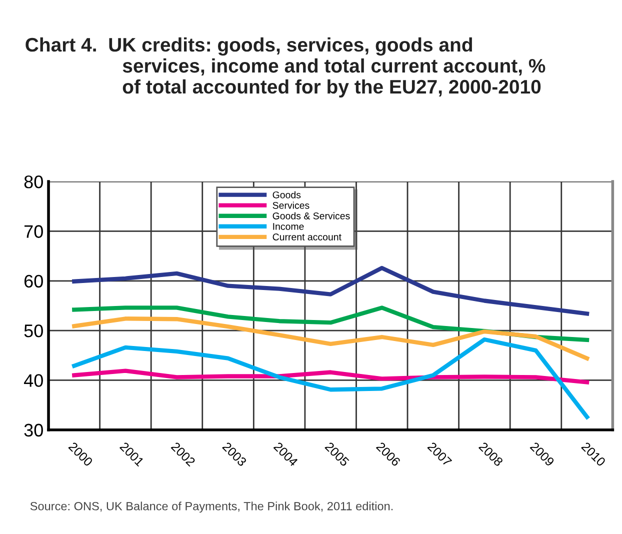 This screenshot has width=622, height=534. I want to click on chart-title: Chart 4. UK credits: goods, services, goods and services, income and total current account, % of total accounted for by the EU27, 2000-2010, so click(286, 67).